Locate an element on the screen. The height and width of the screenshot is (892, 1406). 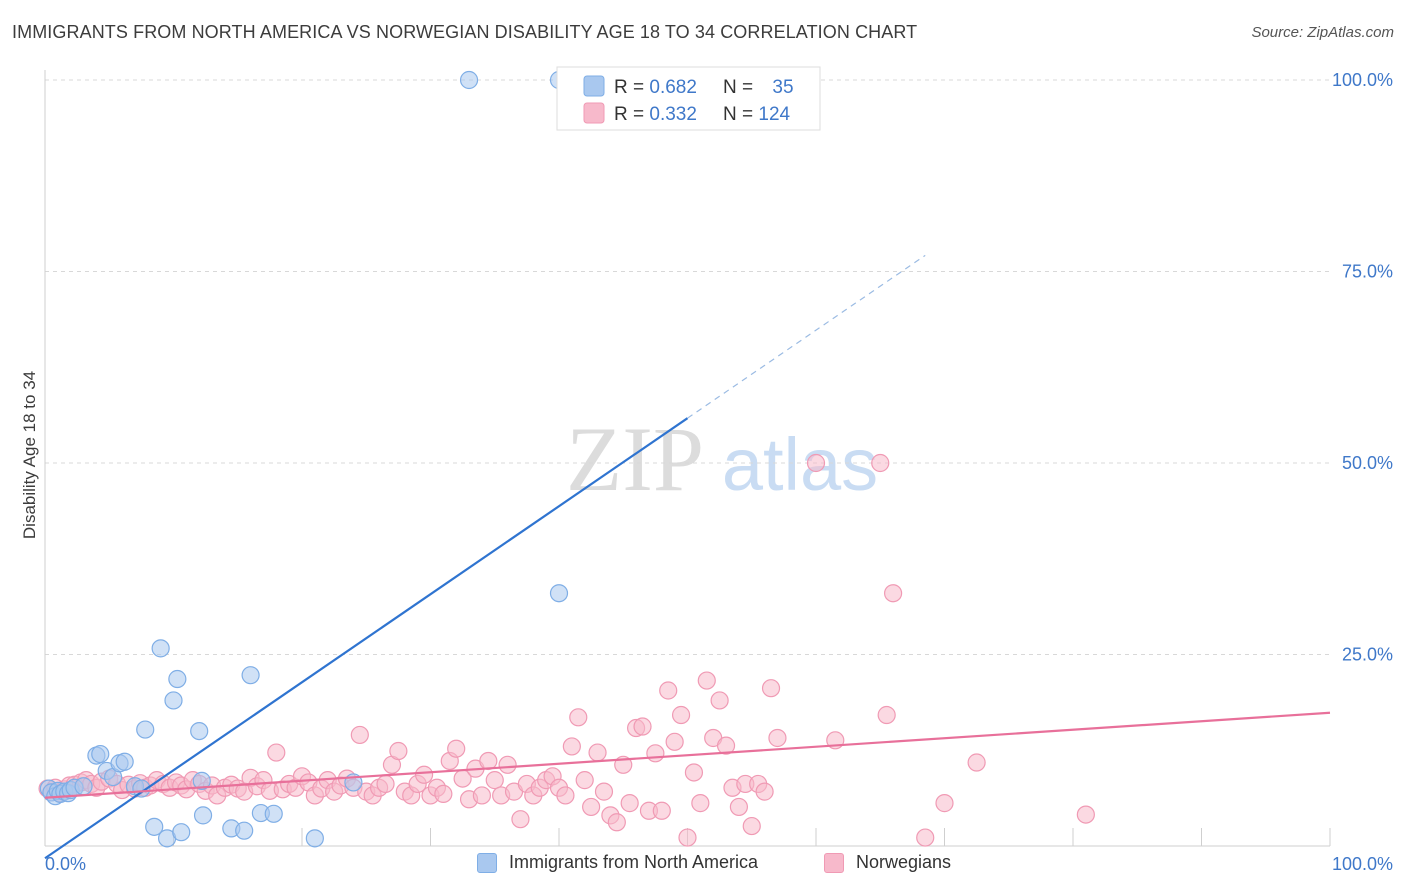
legend-swatch-norwegians is located at coordinates (834, 862).